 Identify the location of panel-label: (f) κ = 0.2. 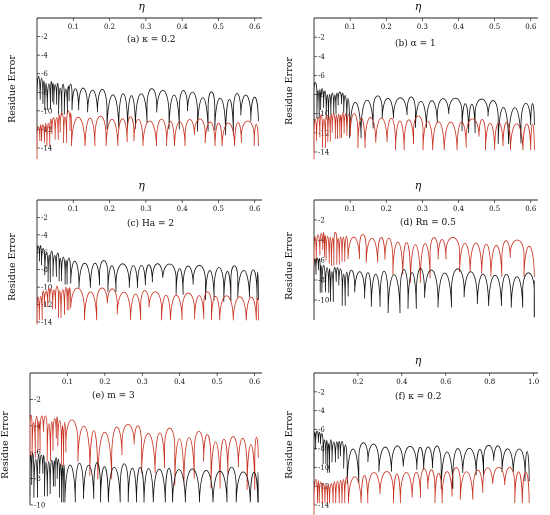
(418, 396).